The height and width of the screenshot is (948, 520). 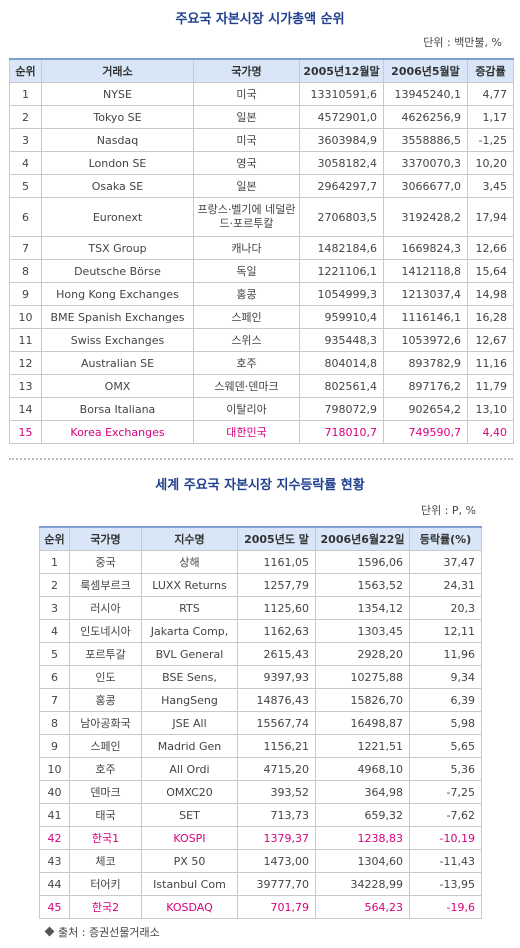 What do you see at coordinates (276, 562) in the screenshot?
I see `table-cell: 1161,05` at bounding box center [276, 562].